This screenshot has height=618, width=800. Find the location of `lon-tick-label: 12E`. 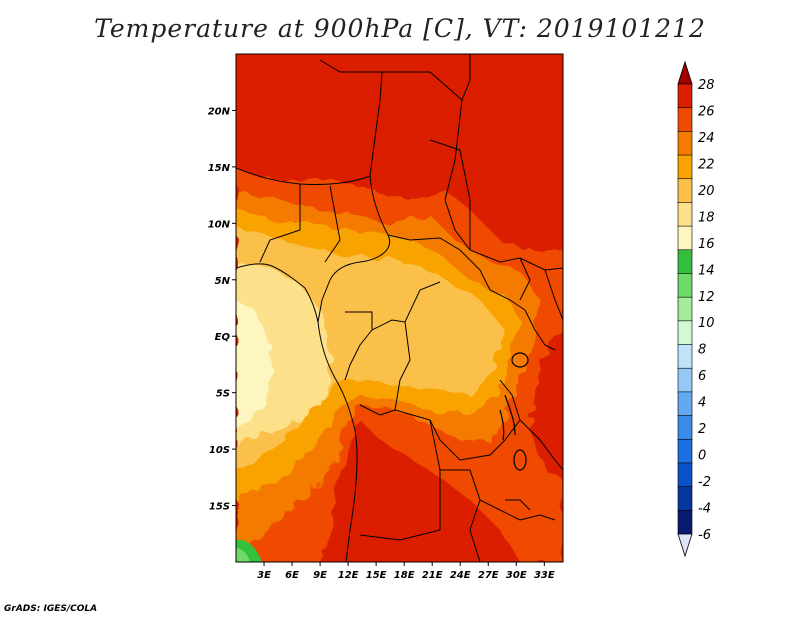

lon-tick-label: 12E is located at coordinates (348, 575).